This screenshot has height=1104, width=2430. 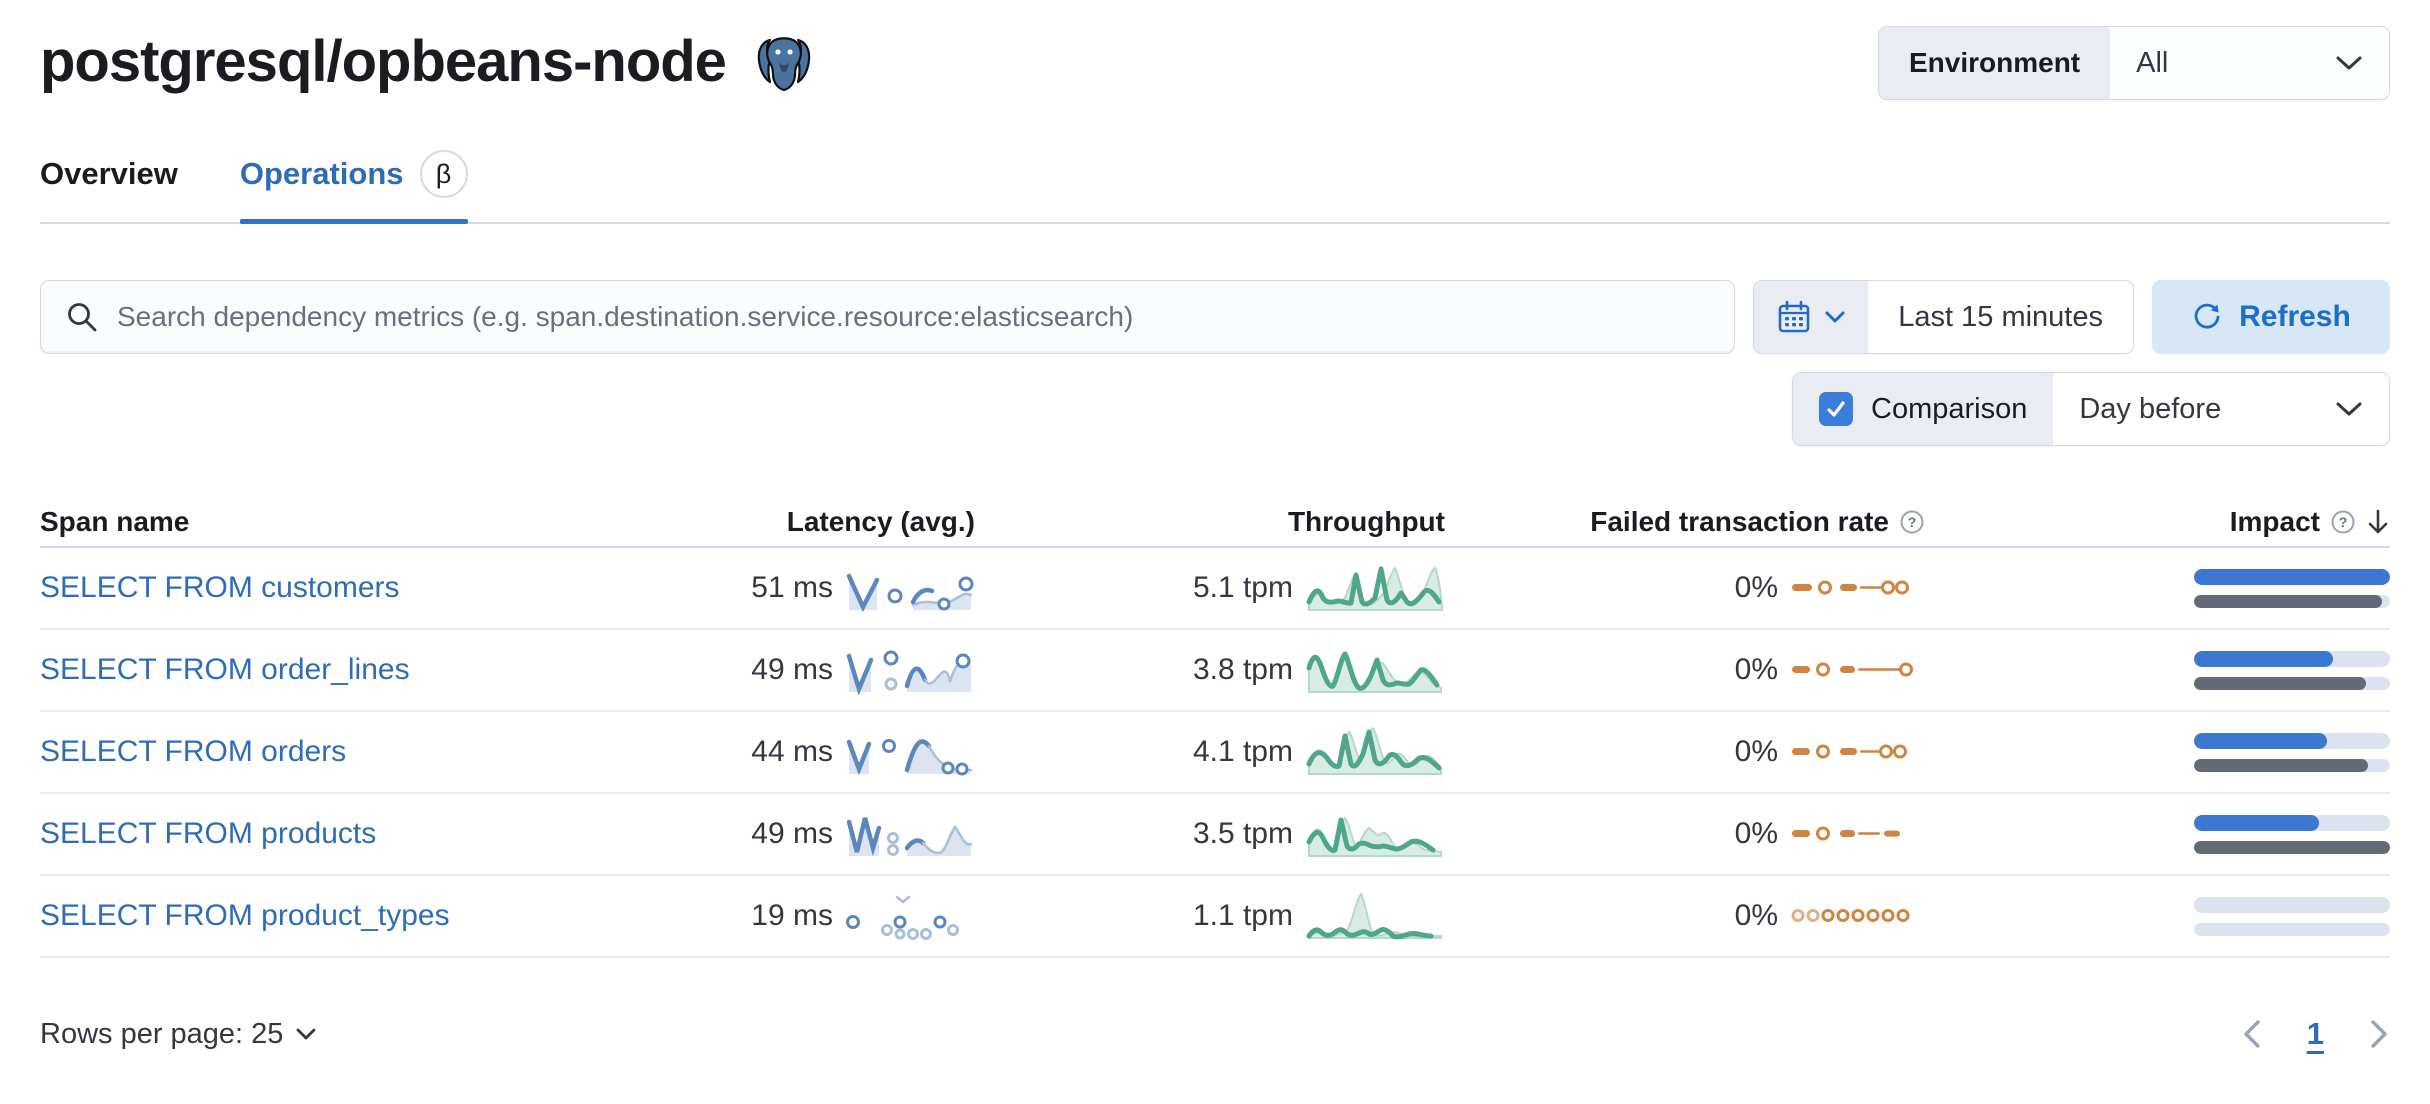 I want to click on tab-operations: Operations β, so click(x=353, y=187).